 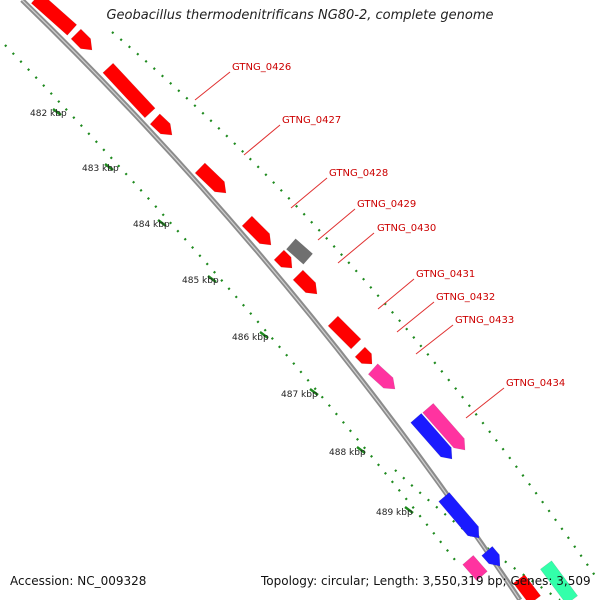 I want to click on gene-label: GTNG_0434, so click(x=535, y=383).